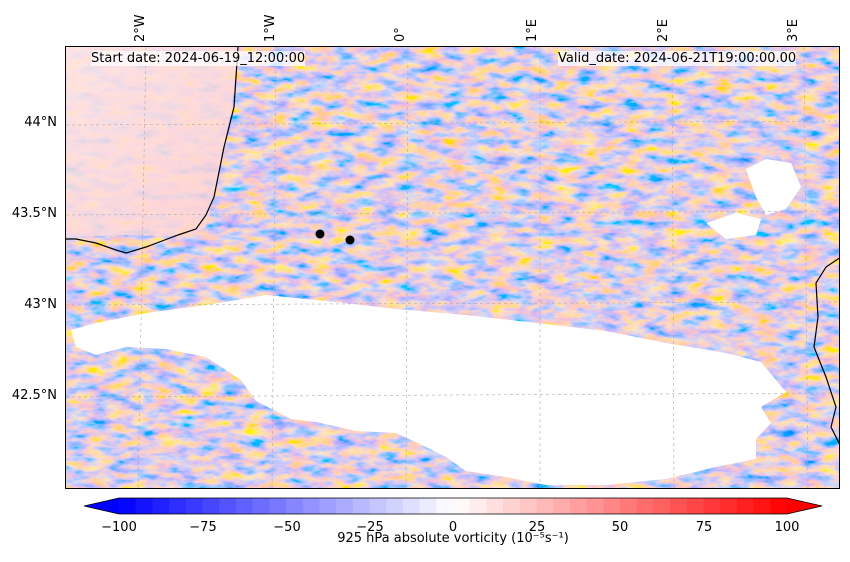  Describe the element at coordinates (119, 527) in the screenshot. I see `colorbar-tick: −100` at that location.